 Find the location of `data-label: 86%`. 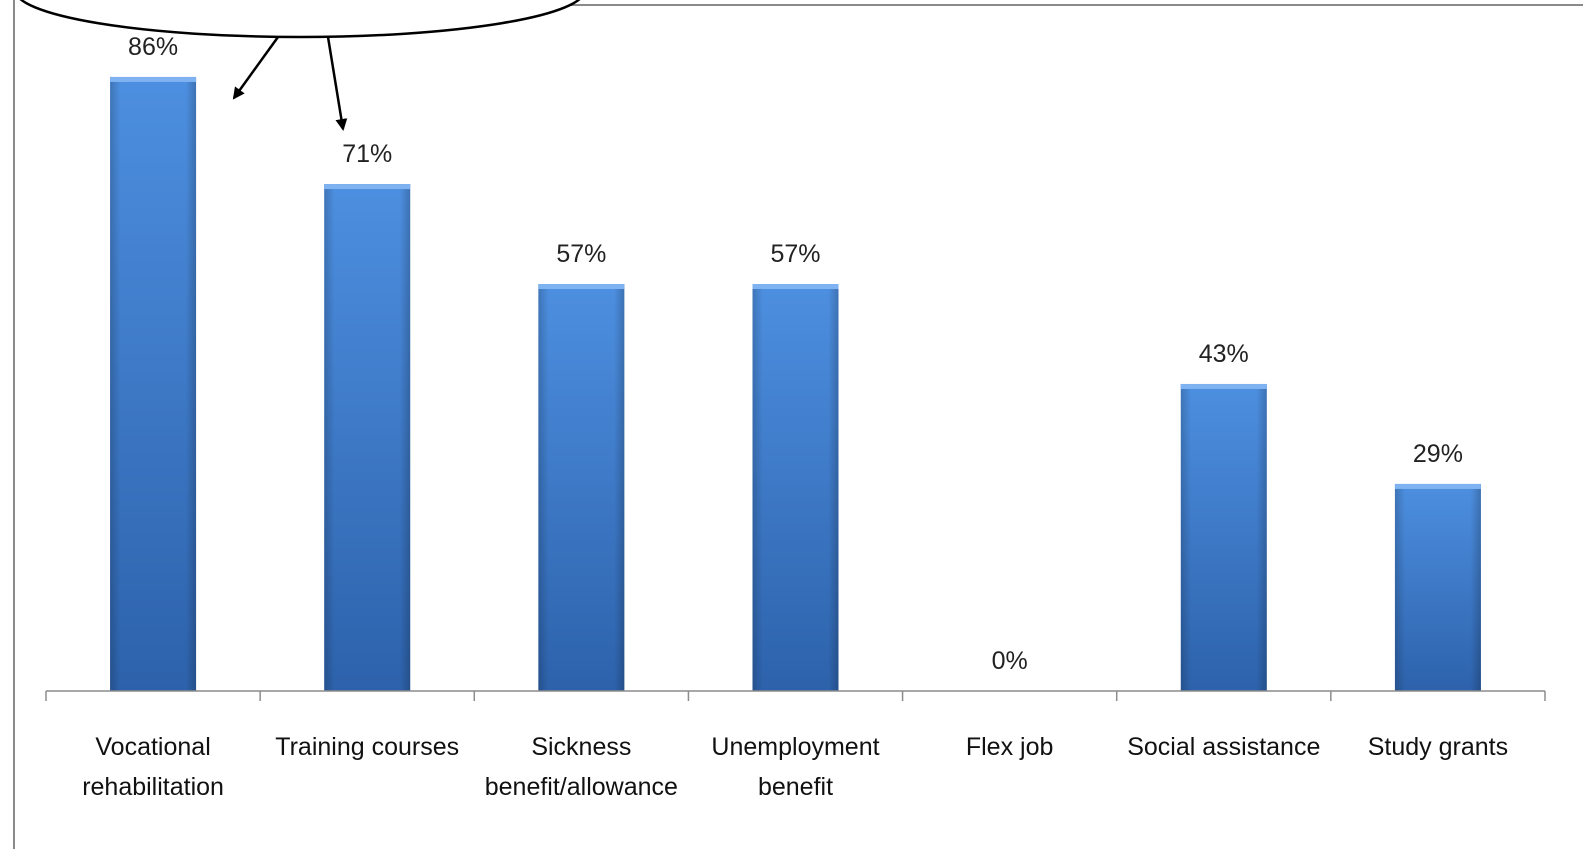

data-label: 86% is located at coordinates (153, 47).